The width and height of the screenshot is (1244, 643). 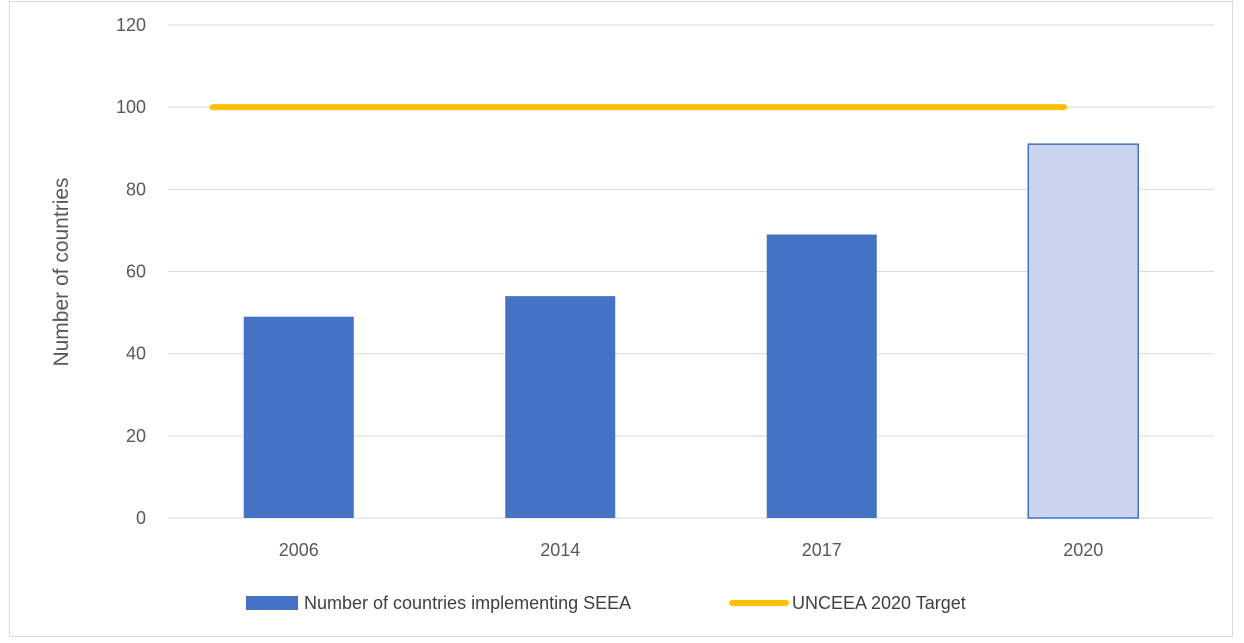 What do you see at coordinates (131, 25) in the screenshot?
I see `y-tick-label: 120` at bounding box center [131, 25].